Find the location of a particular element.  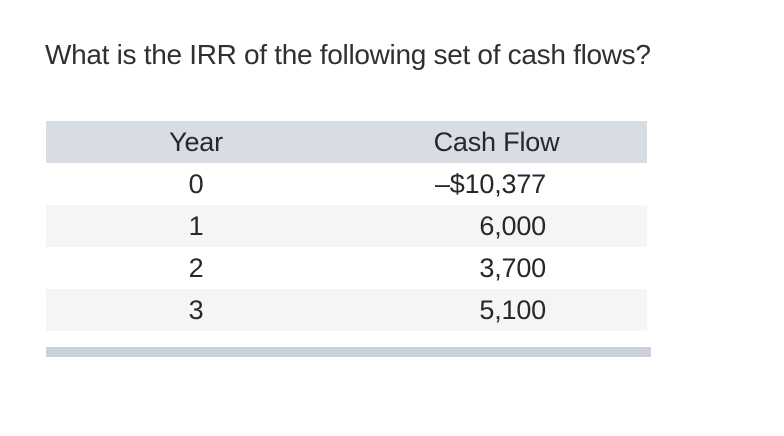

table-row: 1 6,000 is located at coordinates (346, 226).